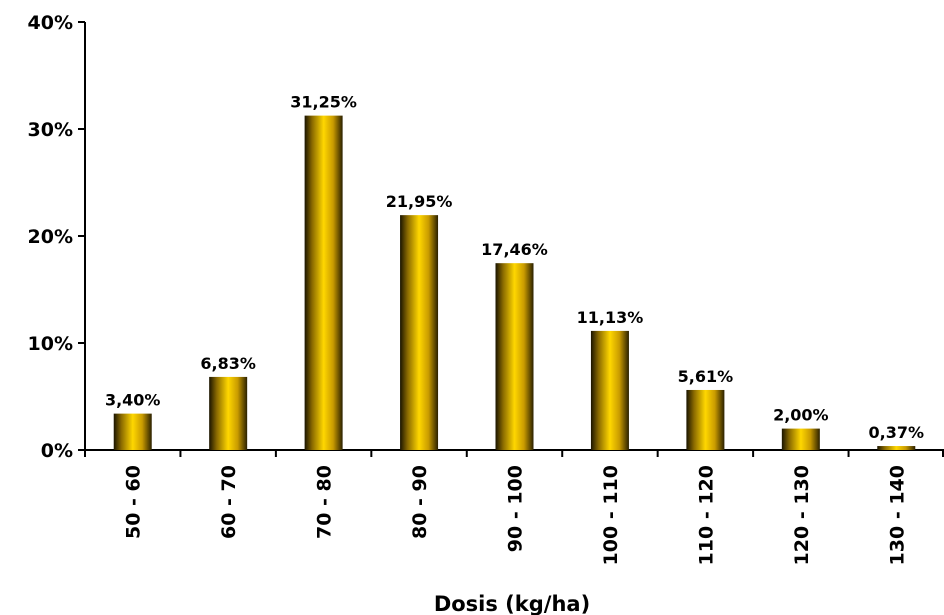 This screenshot has height=615, width=944. I want to click on x-tick-label: 120 - 130, so click(802, 515).